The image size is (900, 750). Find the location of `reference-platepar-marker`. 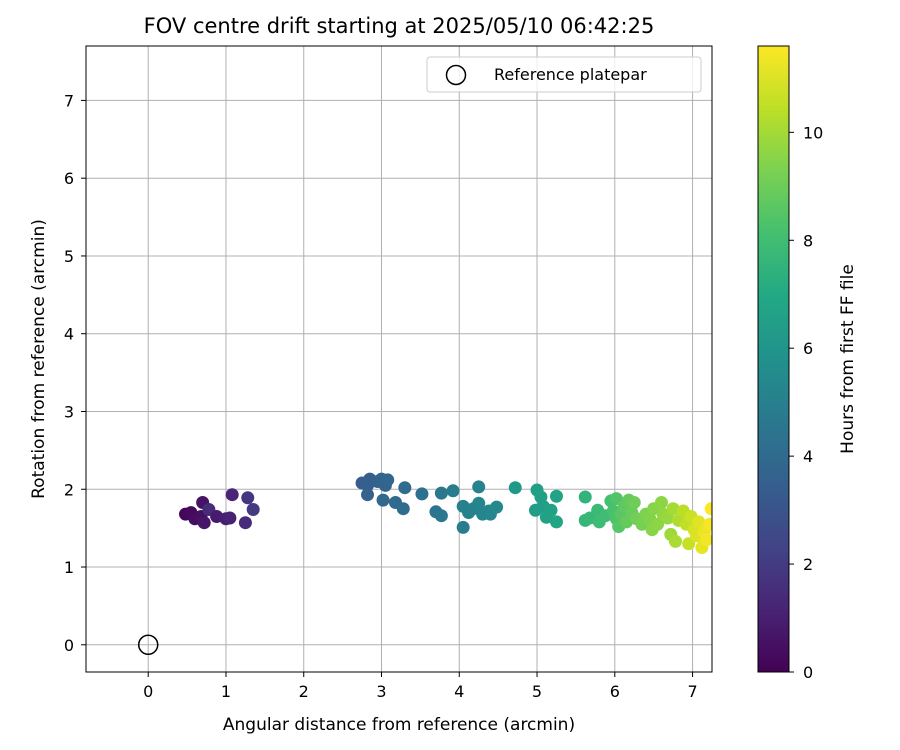

reference-platepar-marker is located at coordinates (148, 645).